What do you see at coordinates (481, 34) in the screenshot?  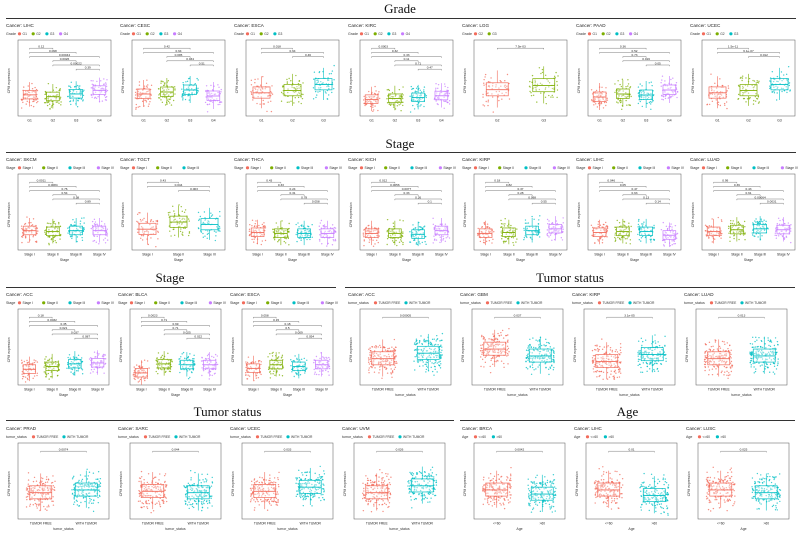 I see `legend-label: G2` at bounding box center [481, 34].